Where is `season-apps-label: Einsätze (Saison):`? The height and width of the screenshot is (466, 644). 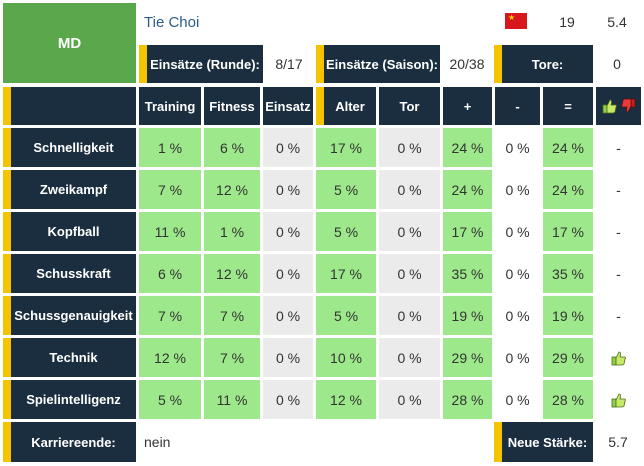 season-apps-label: Einsätze (Saison): is located at coordinates (378, 64).